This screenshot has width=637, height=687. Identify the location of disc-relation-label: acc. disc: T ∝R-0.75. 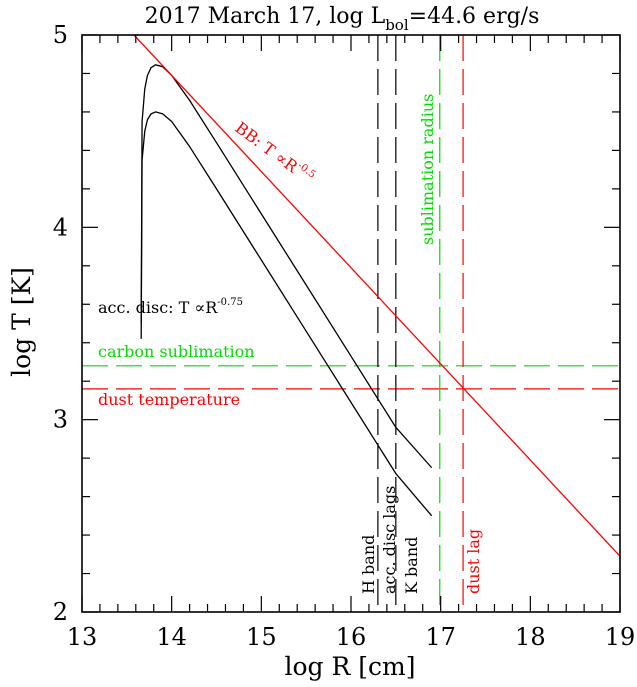
(170, 307).